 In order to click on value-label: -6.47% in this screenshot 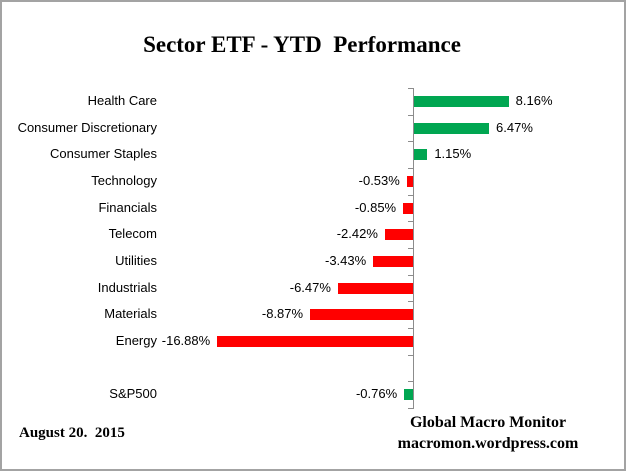, I will do `click(310, 287)`.